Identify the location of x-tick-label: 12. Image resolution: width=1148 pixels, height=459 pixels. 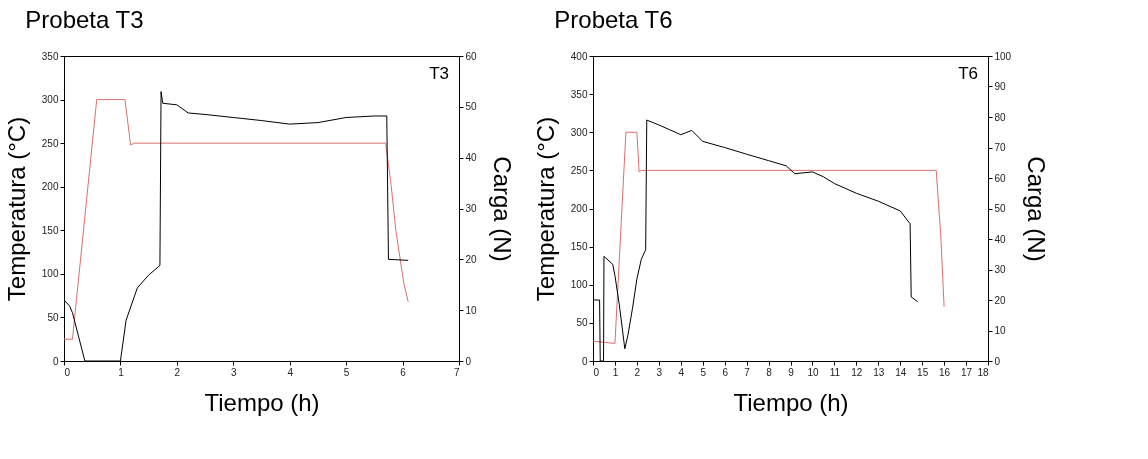
(857, 372).